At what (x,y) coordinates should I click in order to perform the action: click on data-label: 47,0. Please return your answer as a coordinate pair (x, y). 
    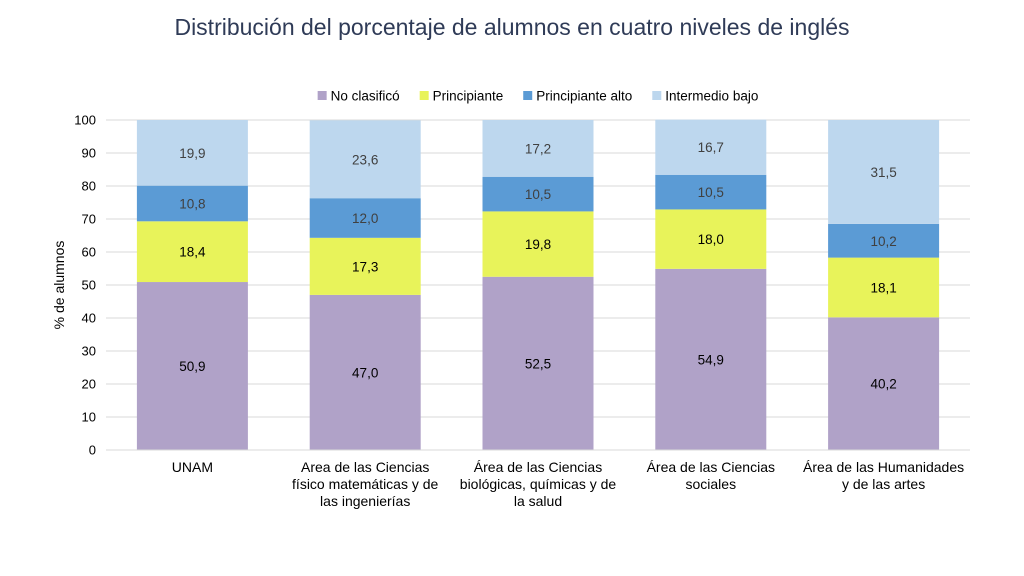
    Looking at the image, I should click on (365, 372).